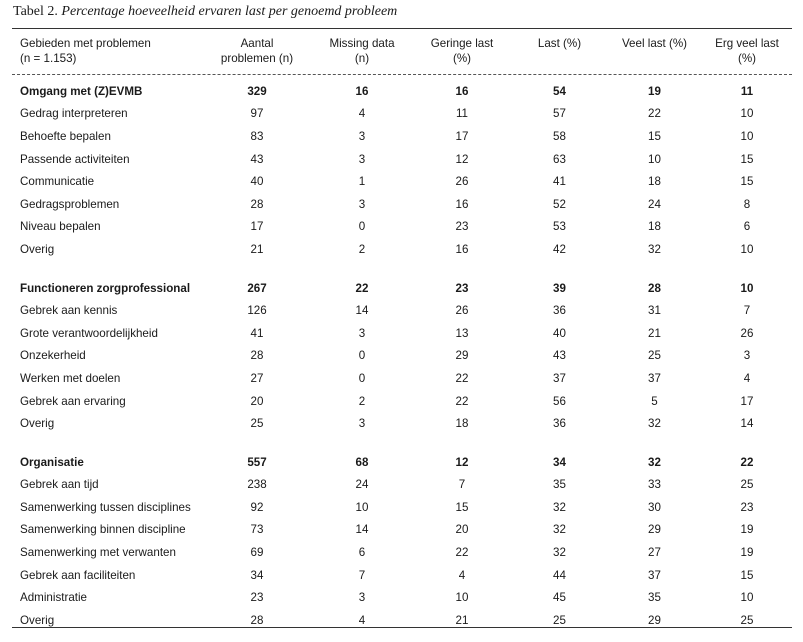 This screenshot has width=803, height=642. Describe the element at coordinates (559, 249) in the screenshot. I see `row-value: 42` at that location.